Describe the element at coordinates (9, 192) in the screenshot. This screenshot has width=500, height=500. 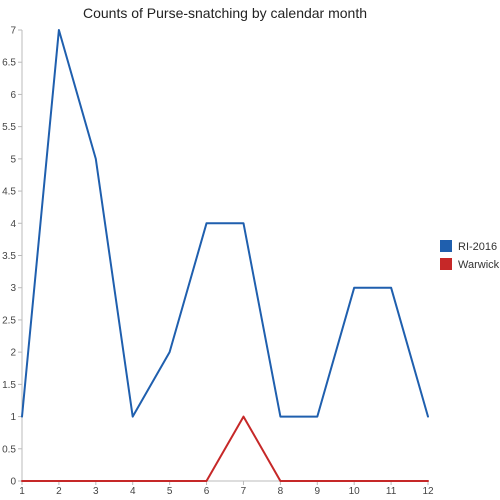
I see `y-tick-label: 4.5` at that location.